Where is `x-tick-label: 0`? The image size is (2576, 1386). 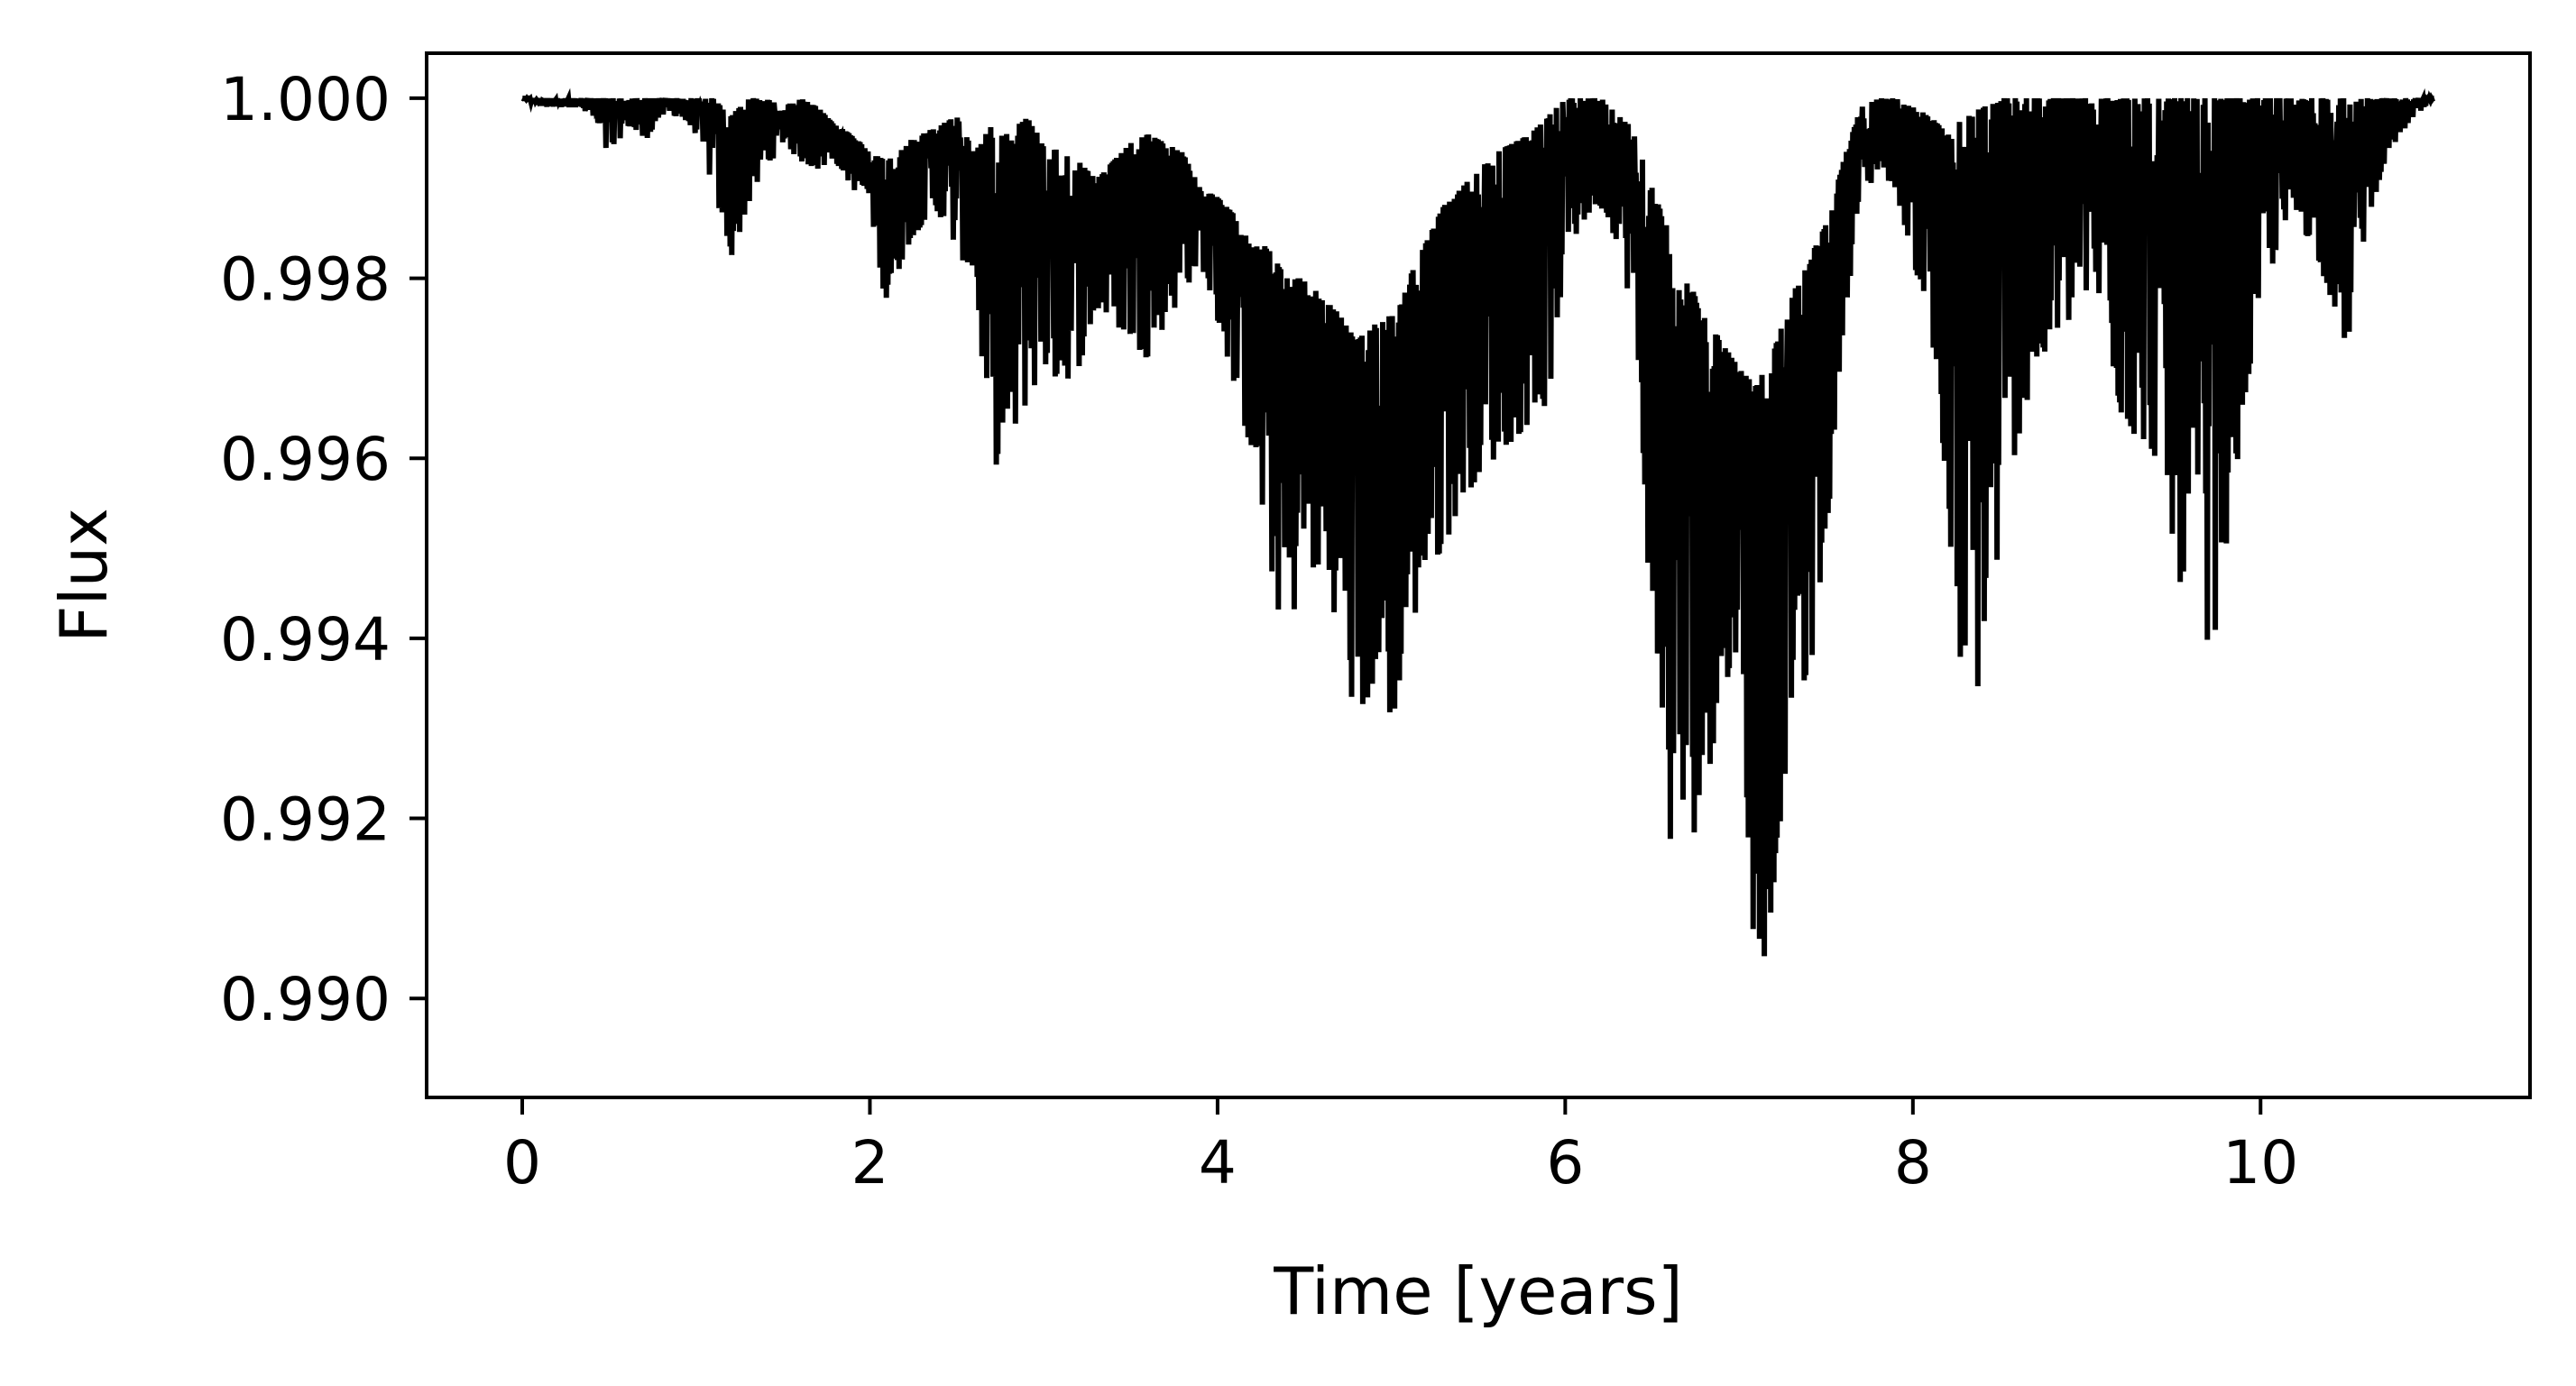 x-tick-label: 0 is located at coordinates (522, 1163).